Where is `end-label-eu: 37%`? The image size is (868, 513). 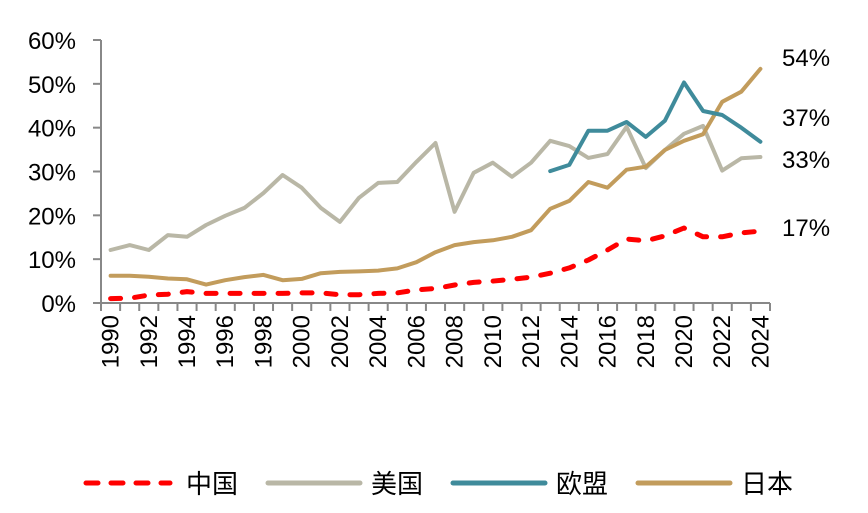 end-label-eu: 37% is located at coordinates (806, 118).